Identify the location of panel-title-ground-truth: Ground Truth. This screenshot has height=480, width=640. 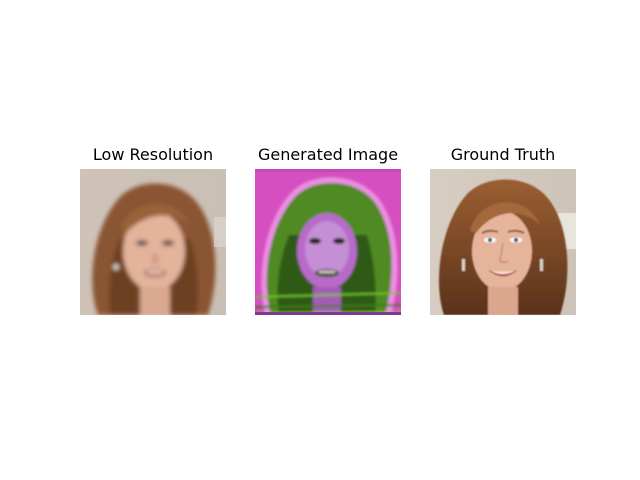
(503, 154).